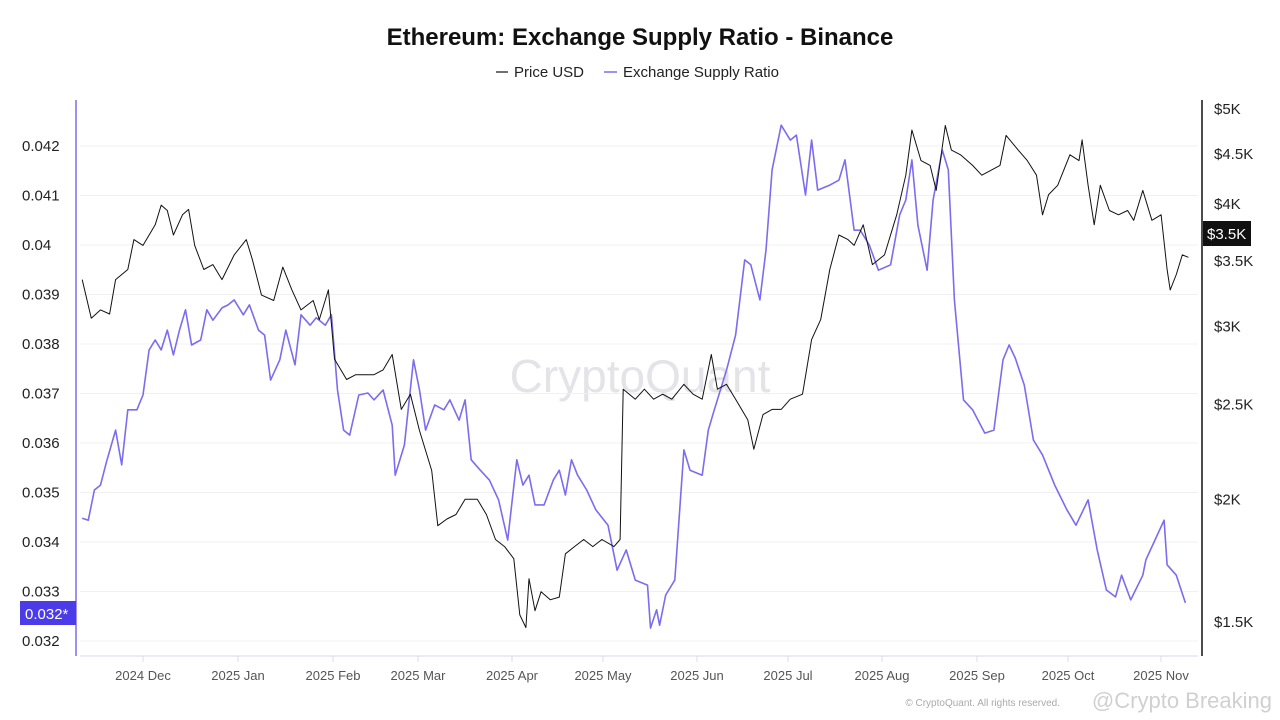 The width and height of the screenshot is (1280, 720). I want to click on price-badge-bg, so click(1227, 233).